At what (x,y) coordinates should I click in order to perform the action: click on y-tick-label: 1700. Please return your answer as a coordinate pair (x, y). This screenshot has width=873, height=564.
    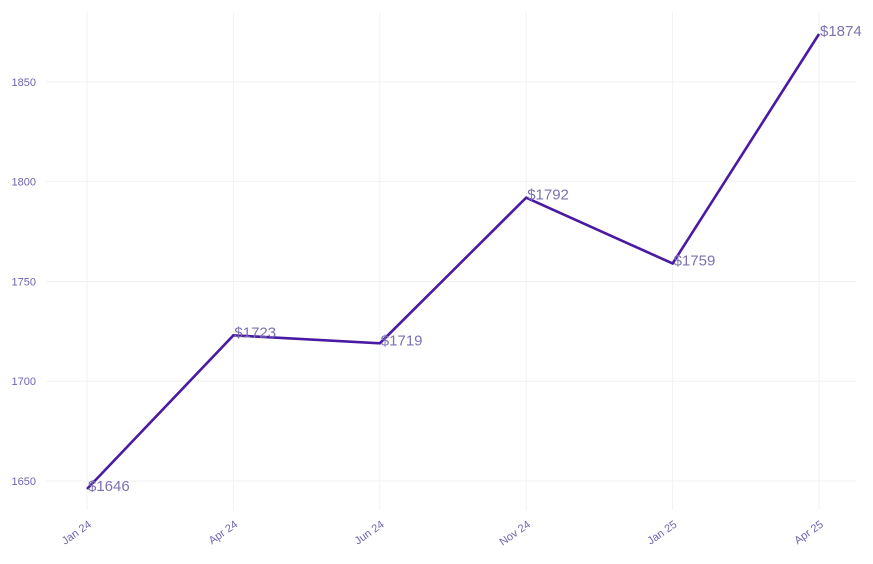
    Looking at the image, I should click on (24, 382).